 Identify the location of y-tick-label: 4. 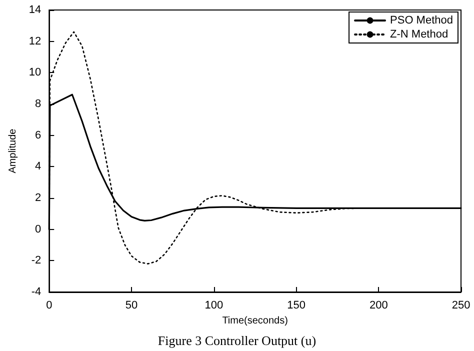
(38, 166).